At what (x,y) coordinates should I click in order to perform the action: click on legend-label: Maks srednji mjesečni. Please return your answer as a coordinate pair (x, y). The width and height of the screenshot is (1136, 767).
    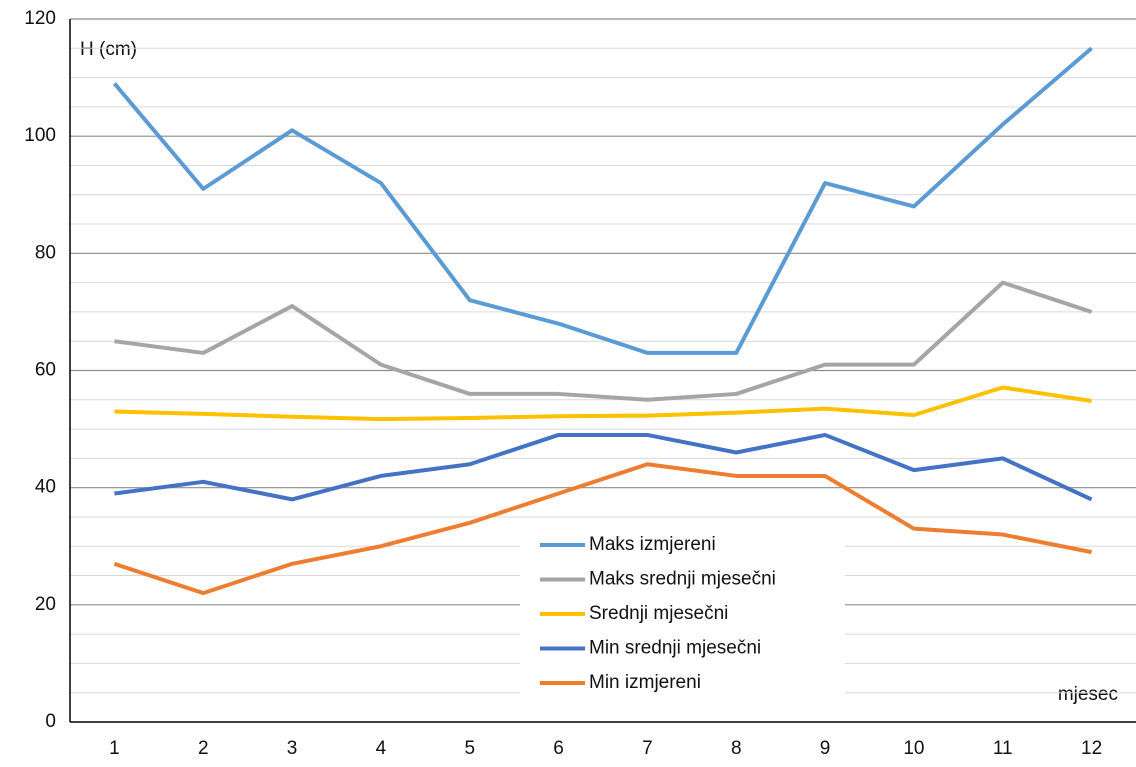
    Looking at the image, I should click on (682, 579).